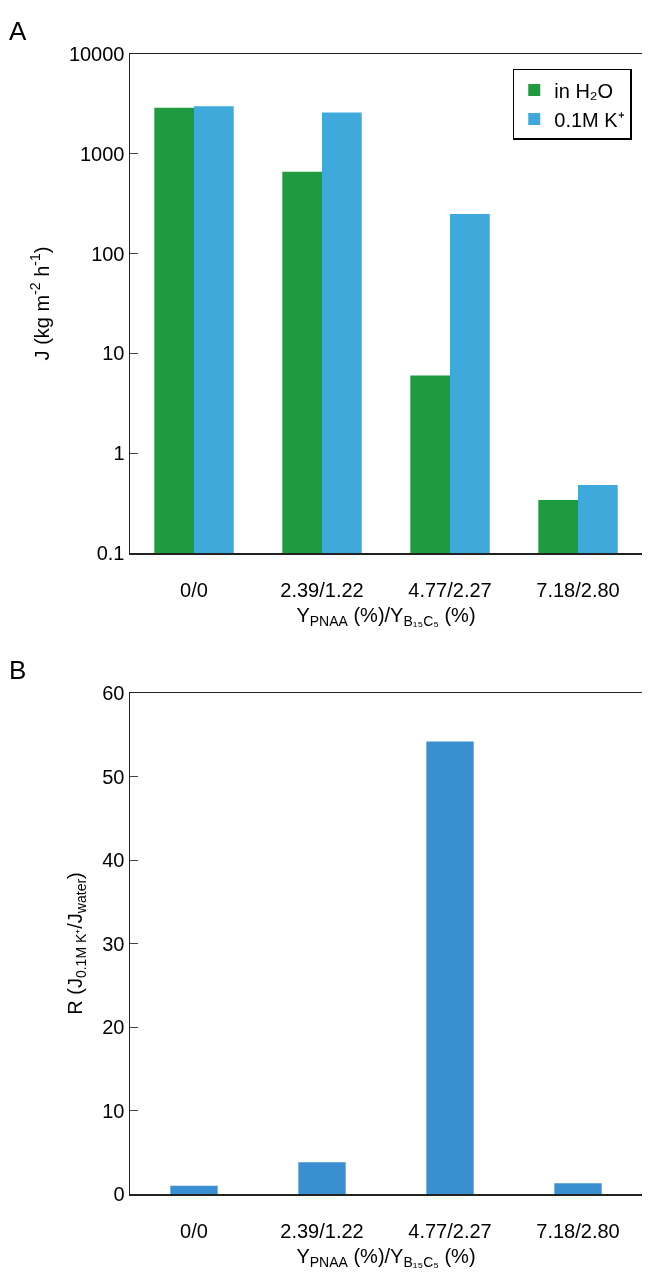 This screenshot has width=650, height=1284. Describe the element at coordinates (113, 860) in the screenshot. I see `y-tick-label: 40` at that location.